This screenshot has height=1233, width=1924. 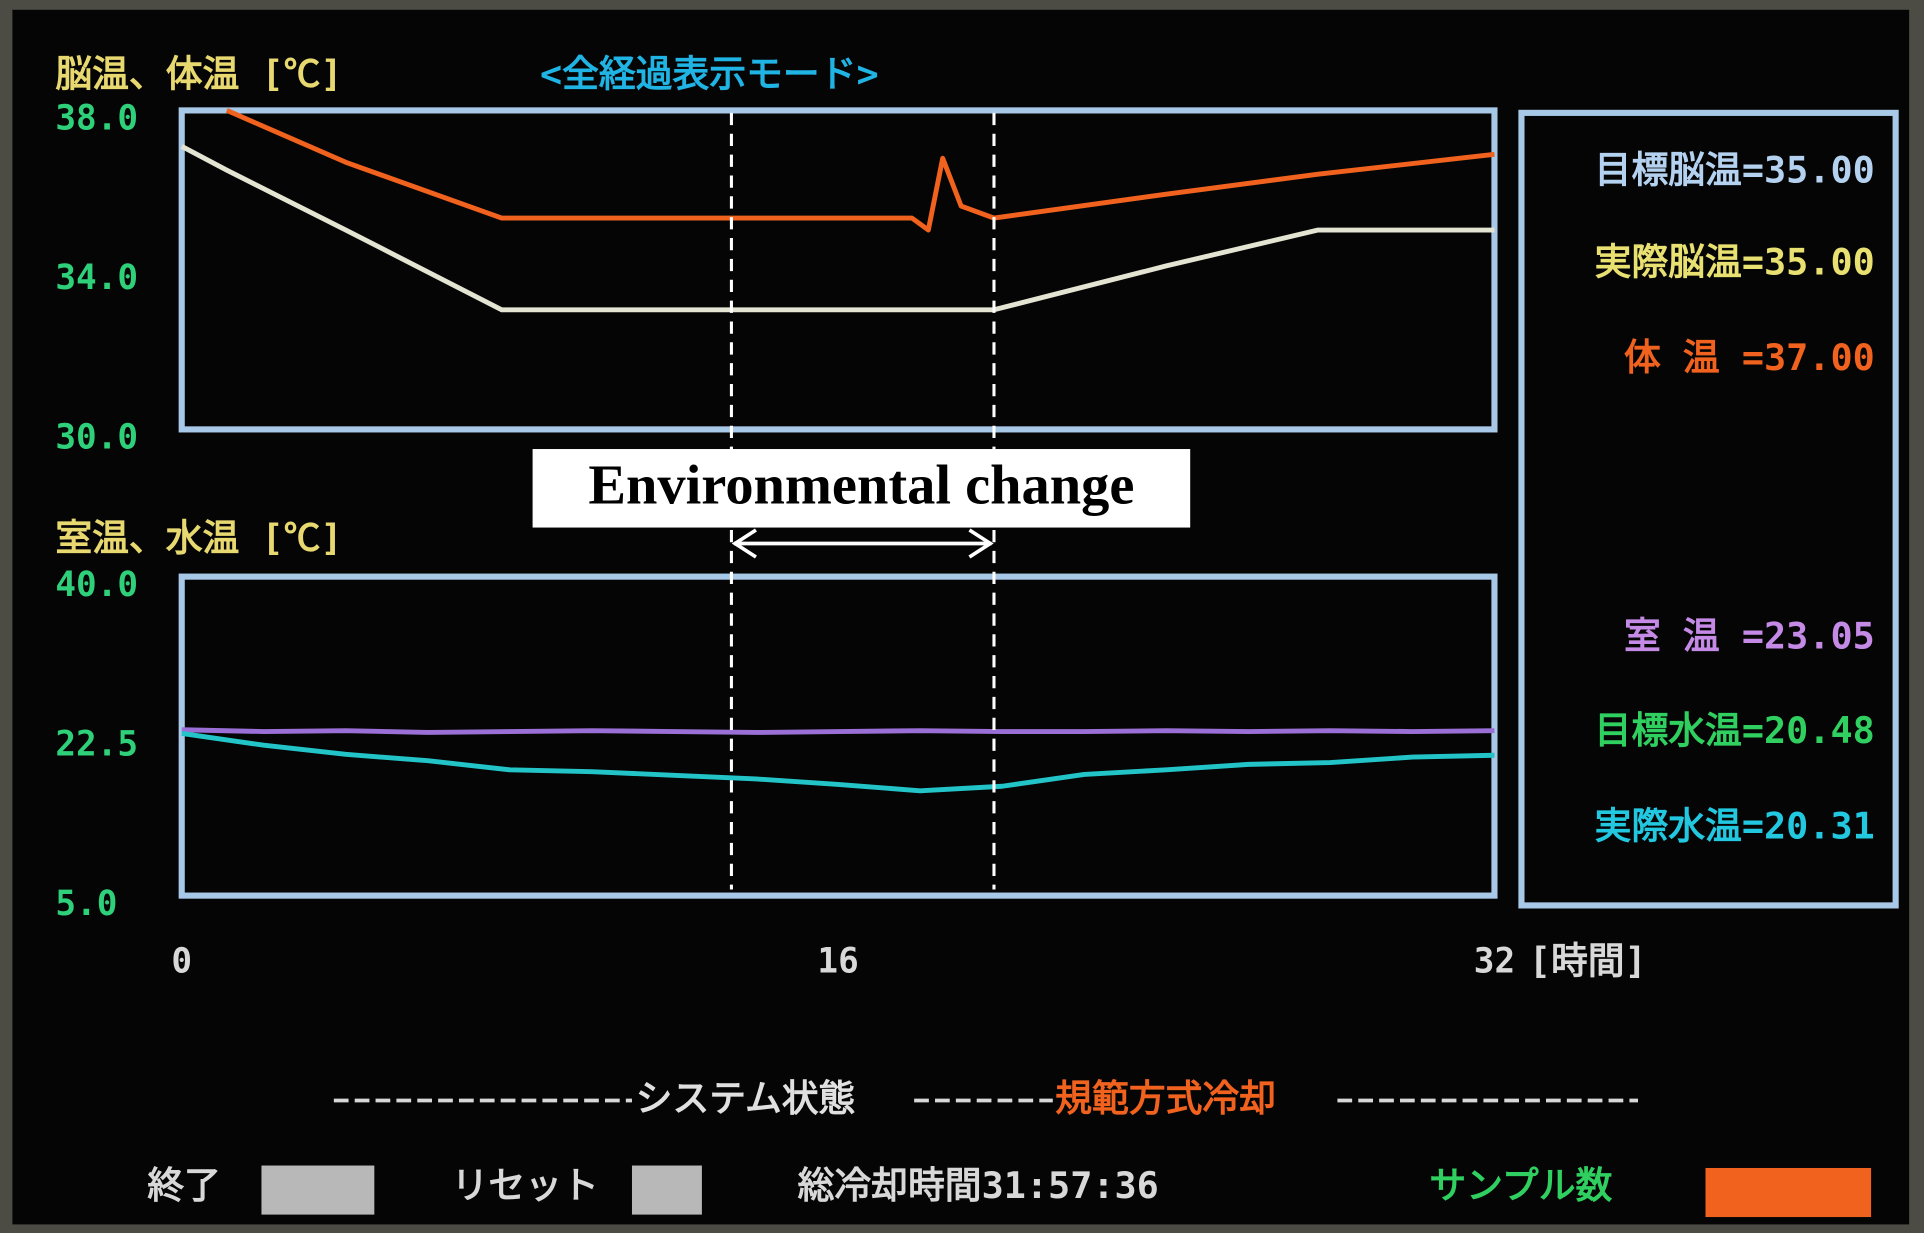 What do you see at coordinates (1165, 1098) in the screenshot?
I see `status-value: 規範方式冷却` at bounding box center [1165, 1098].